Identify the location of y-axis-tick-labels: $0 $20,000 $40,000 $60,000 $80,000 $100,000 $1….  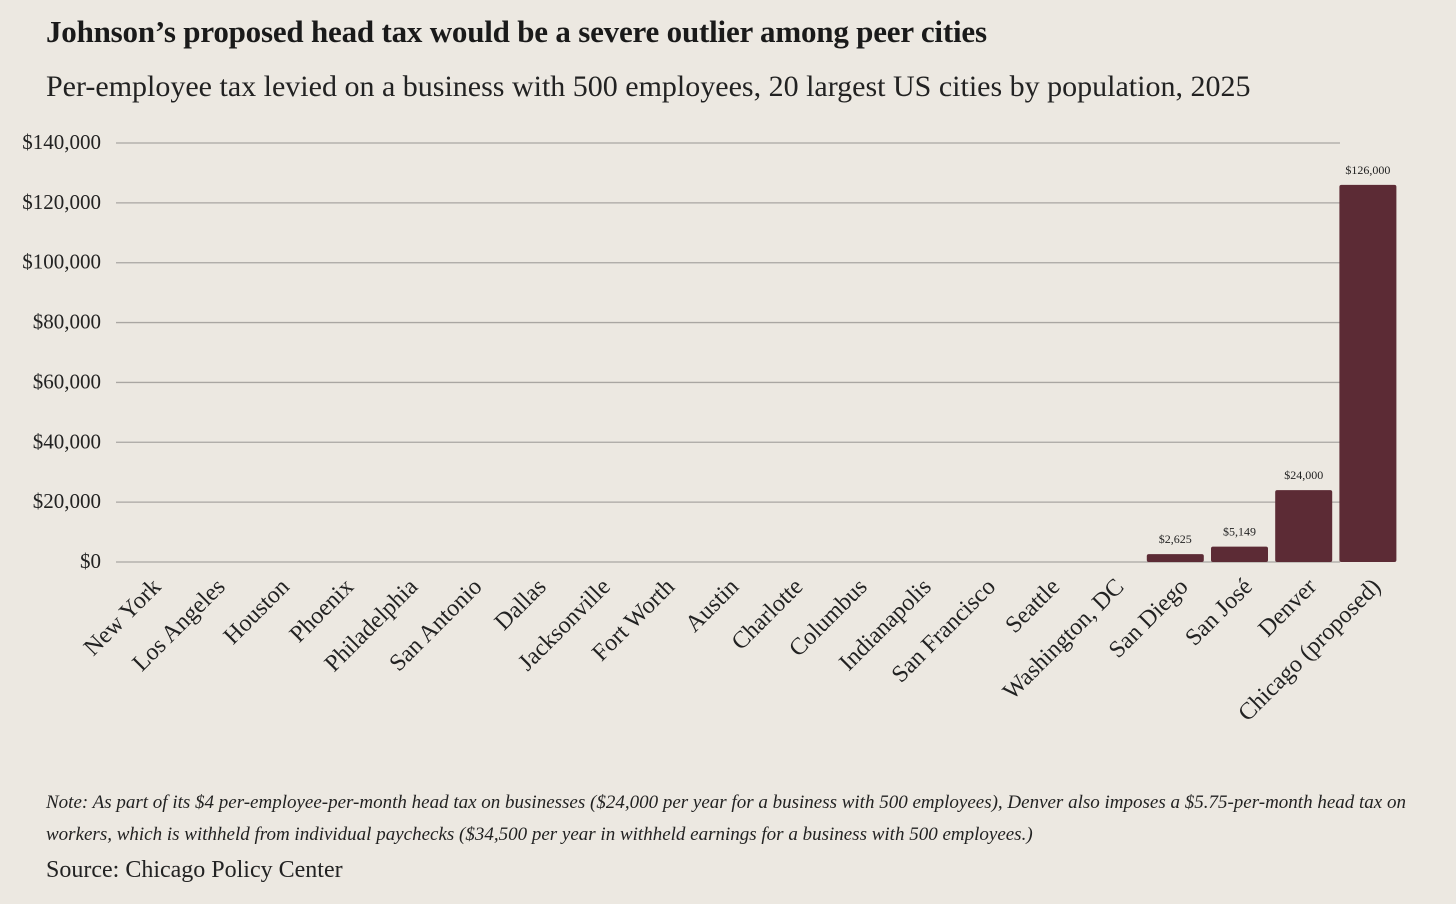
(61, 351).